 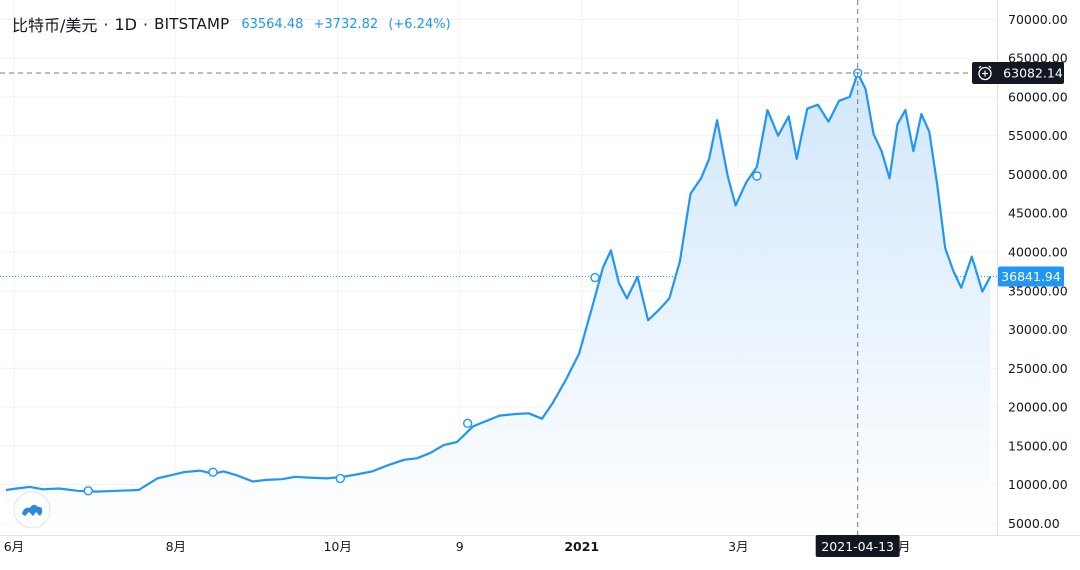 What do you see at coordinates (738, 546) in the screenshot?
I see `x-tick-label: 3月` at bounding box center [738, 546].